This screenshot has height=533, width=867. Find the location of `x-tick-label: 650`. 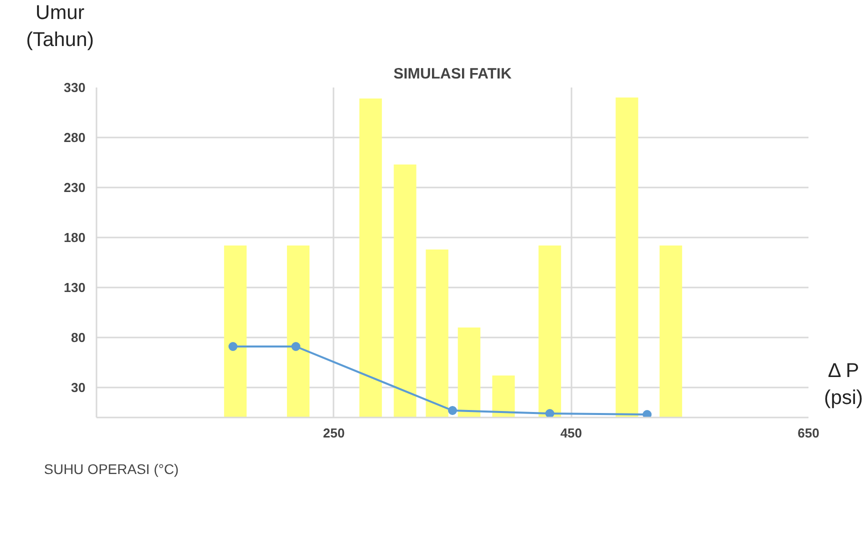

x-tick-label: 650 is located at coordinates (809, 433).